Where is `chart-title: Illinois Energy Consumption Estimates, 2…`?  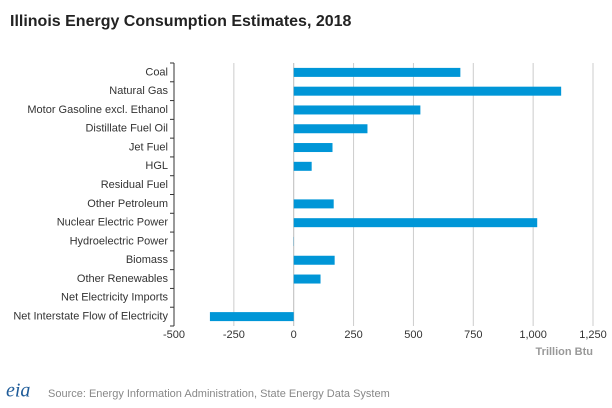
chart-title: Illinois Energy Consumption Estimates, 2… is located at coordinates (181, 21).